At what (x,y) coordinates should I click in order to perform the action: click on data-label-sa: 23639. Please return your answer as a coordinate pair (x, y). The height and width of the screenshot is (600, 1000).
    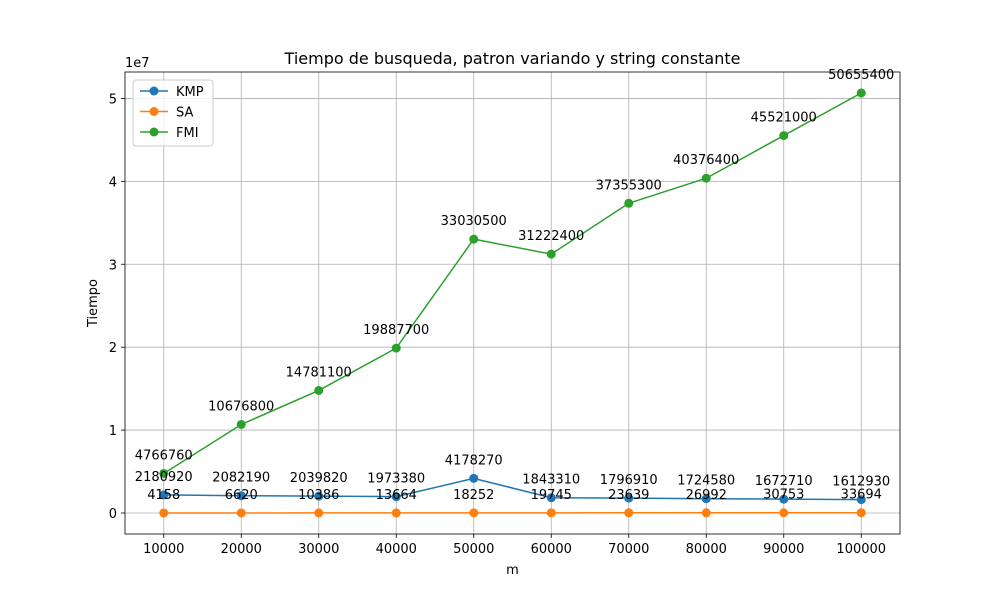
    Looking at the image, I should click on (628, 495).